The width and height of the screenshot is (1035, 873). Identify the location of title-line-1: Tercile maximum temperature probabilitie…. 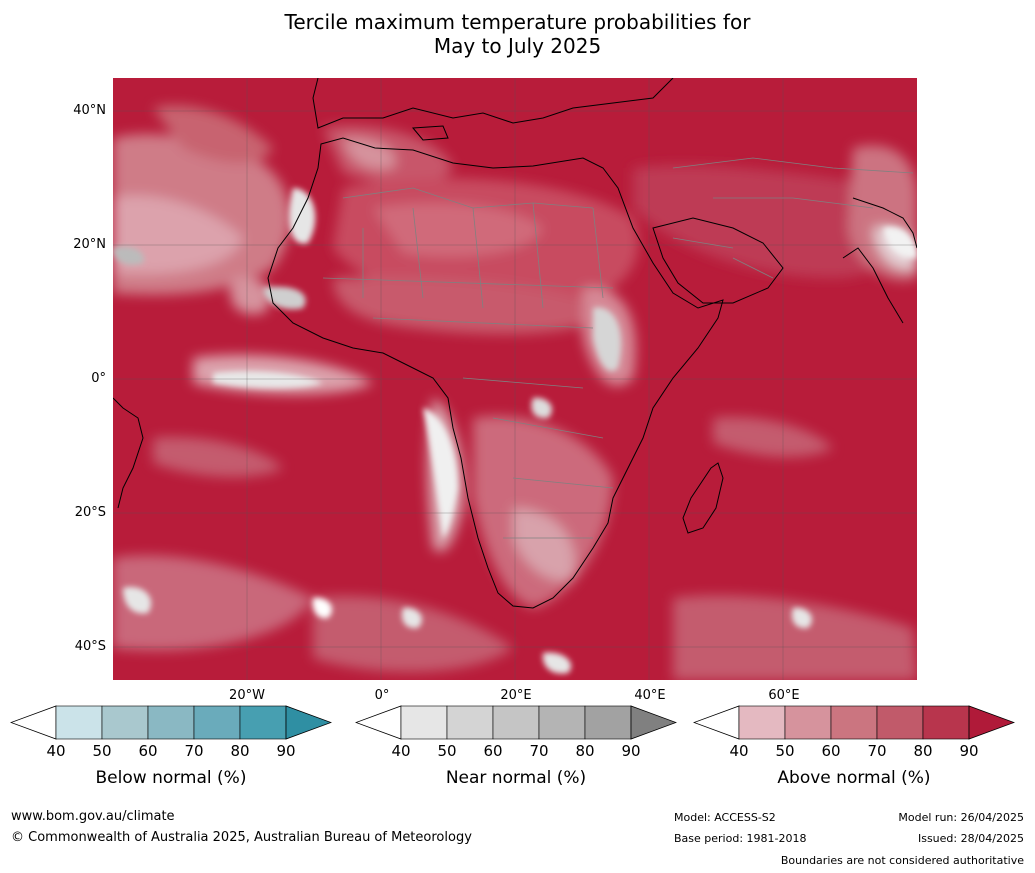
(517, 22).